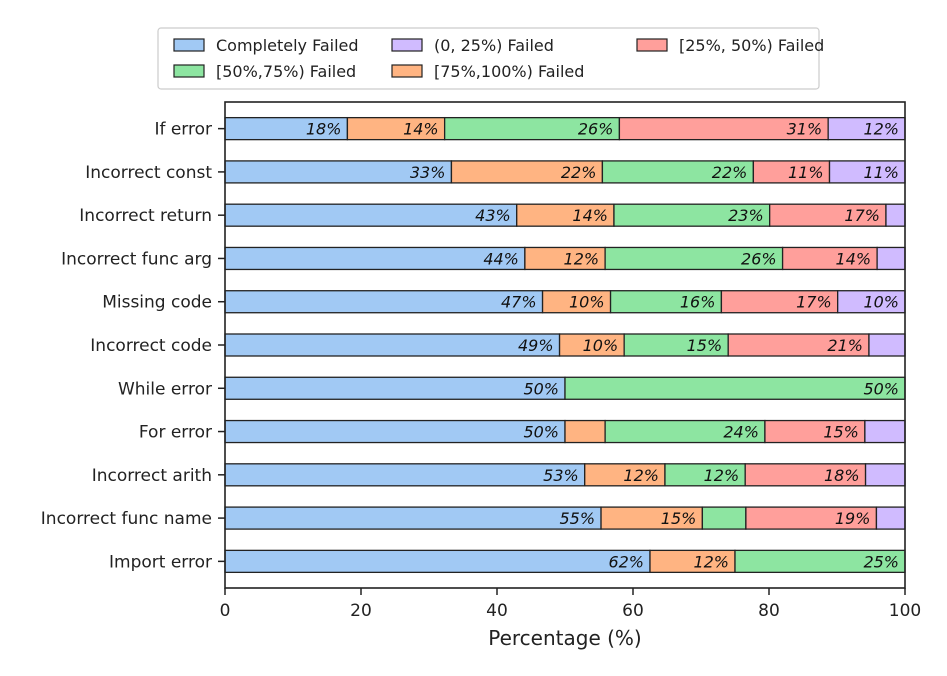  Describe the element at coordinates (769, 611) in the screenshot. I see `x-tick-label: 80` at that location.